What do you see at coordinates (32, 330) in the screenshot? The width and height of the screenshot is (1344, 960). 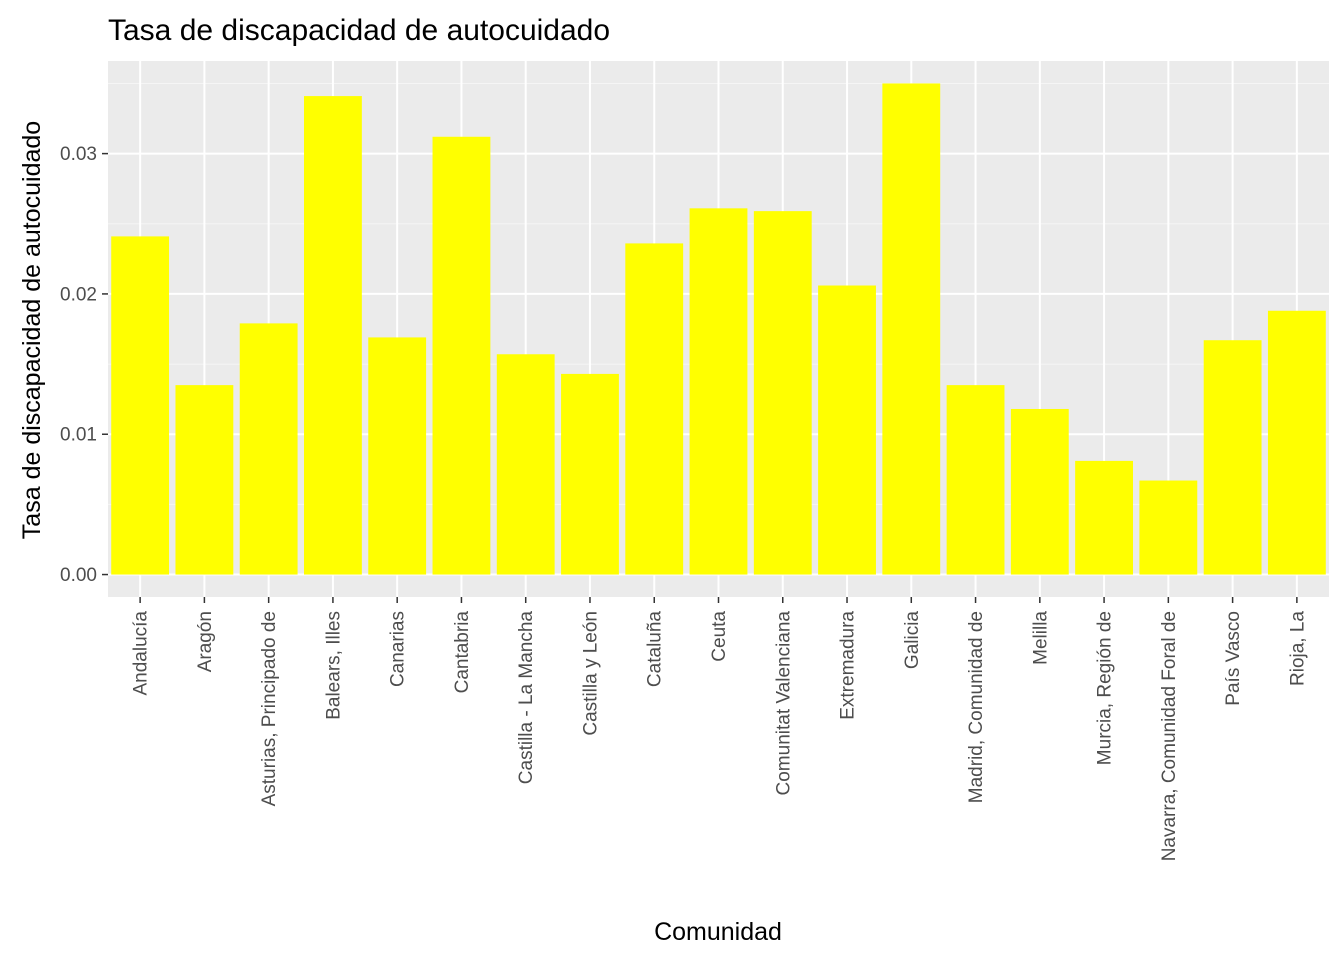 I see `y-axis-title: Tasa de discapacidad de autocuidado` at bounding box center [32, 330].